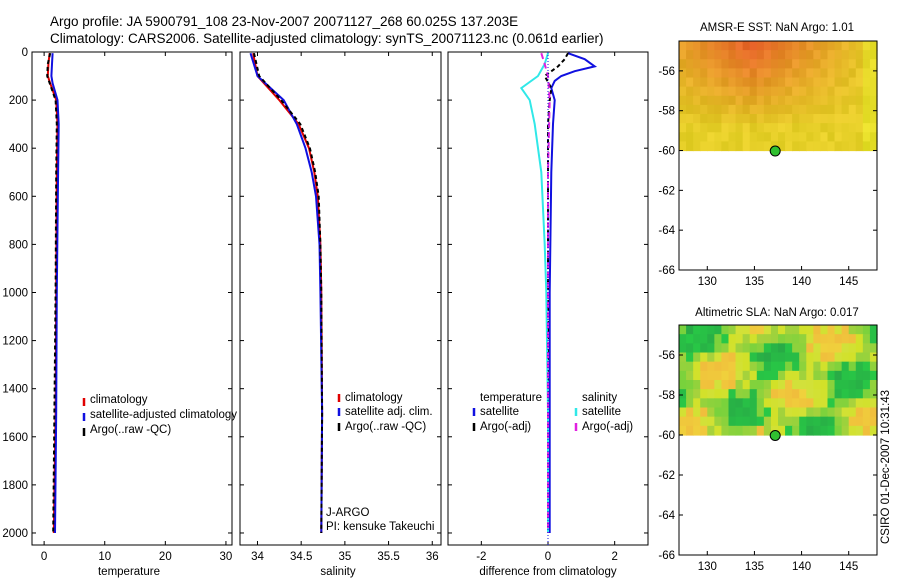 The image size is (900, 580). Describe the element at coordinates (778, 380) in the screenshot. I see `sla-heatmap-field` at that location.